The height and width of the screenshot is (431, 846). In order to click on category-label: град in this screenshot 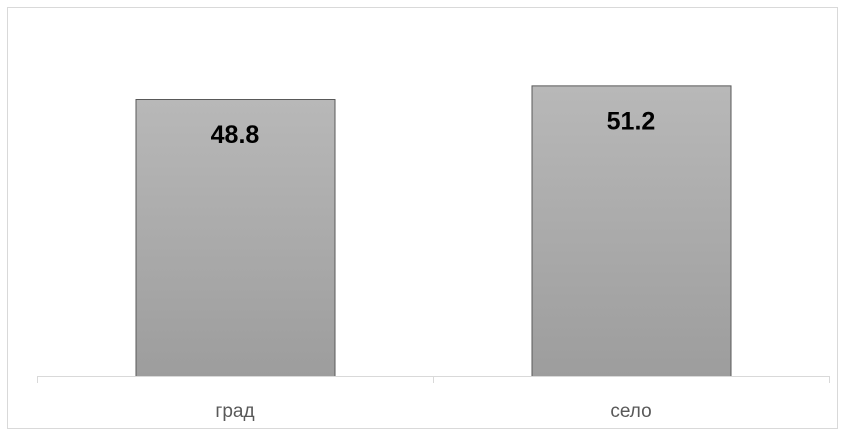, I will do `click(234, 411)`.